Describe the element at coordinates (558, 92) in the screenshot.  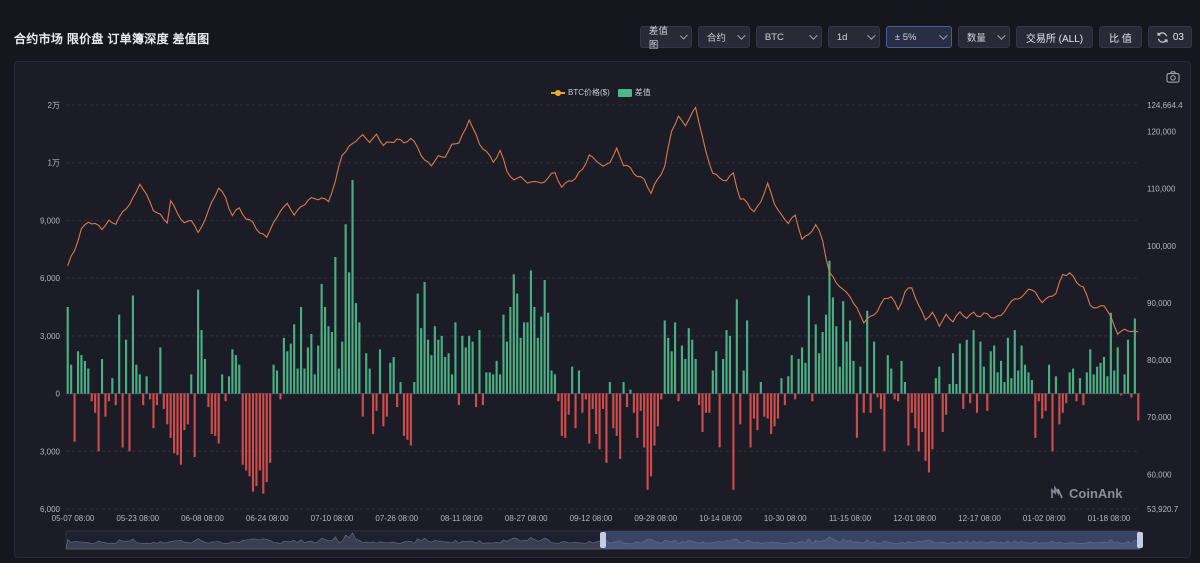
I see `price-line-swatch` at that location.